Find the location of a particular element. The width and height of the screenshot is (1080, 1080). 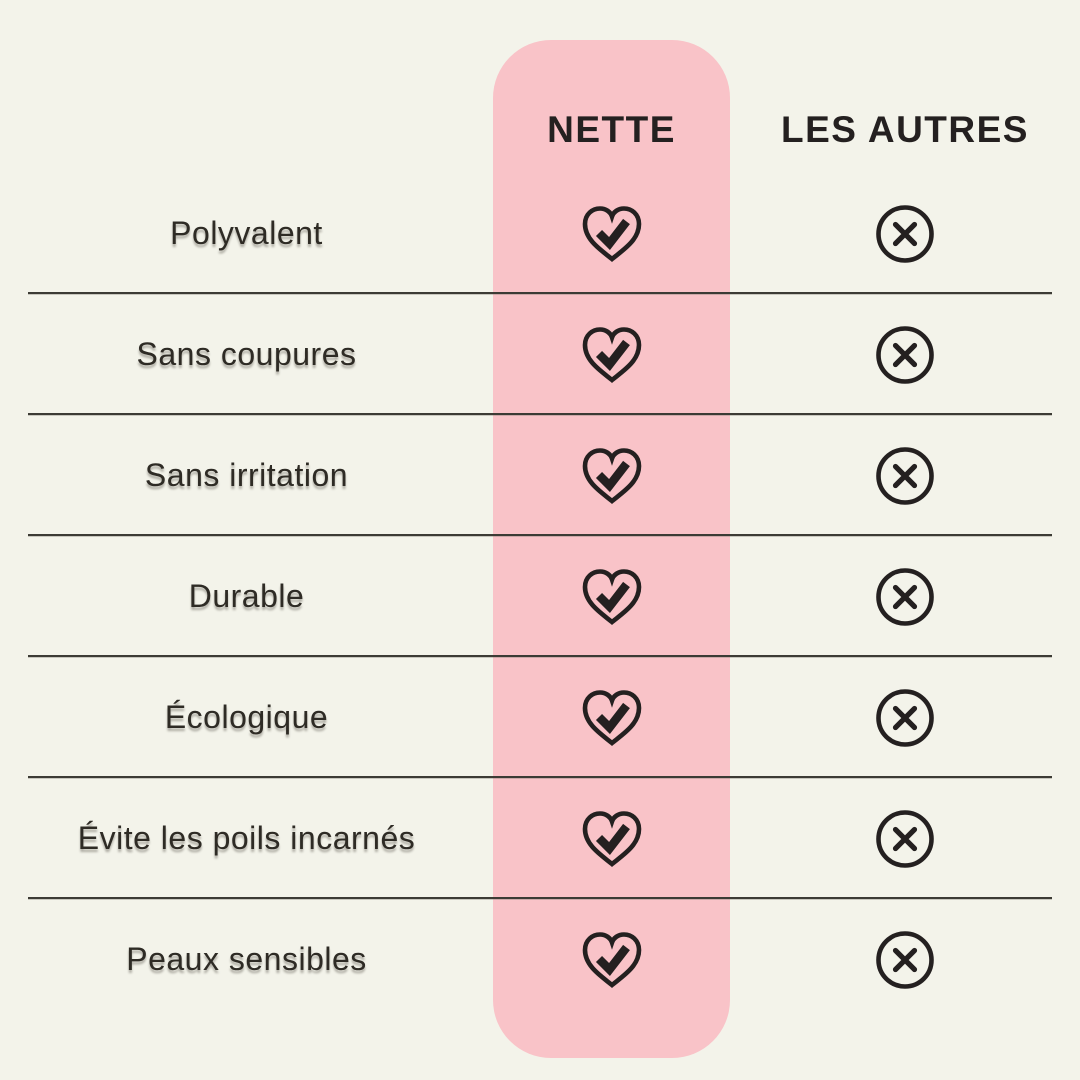

table-header: NETTE LES AUTRES is located at coordinates (540, 130).